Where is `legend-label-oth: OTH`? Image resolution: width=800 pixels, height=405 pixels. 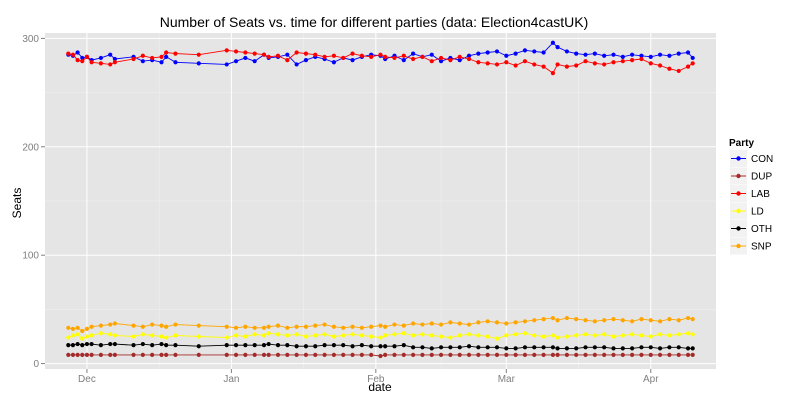
legend-label-oth: OTH is located at coordinates (761, 229).